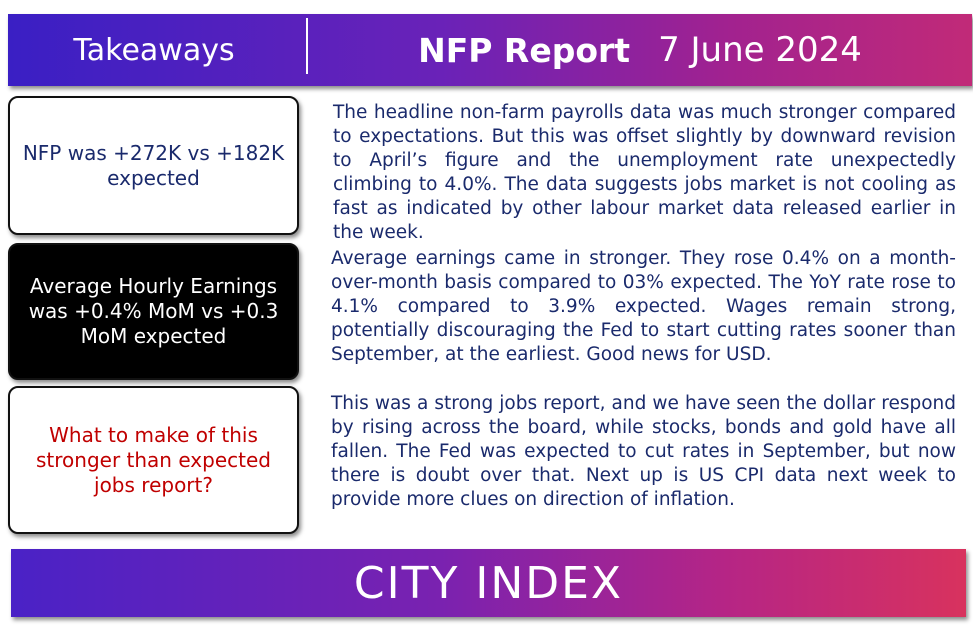 This screenshot has width=973, height=629. Describe the element at coordinates (524, 50) in the screenshot. I see `report-title: NFP Report` at that location.